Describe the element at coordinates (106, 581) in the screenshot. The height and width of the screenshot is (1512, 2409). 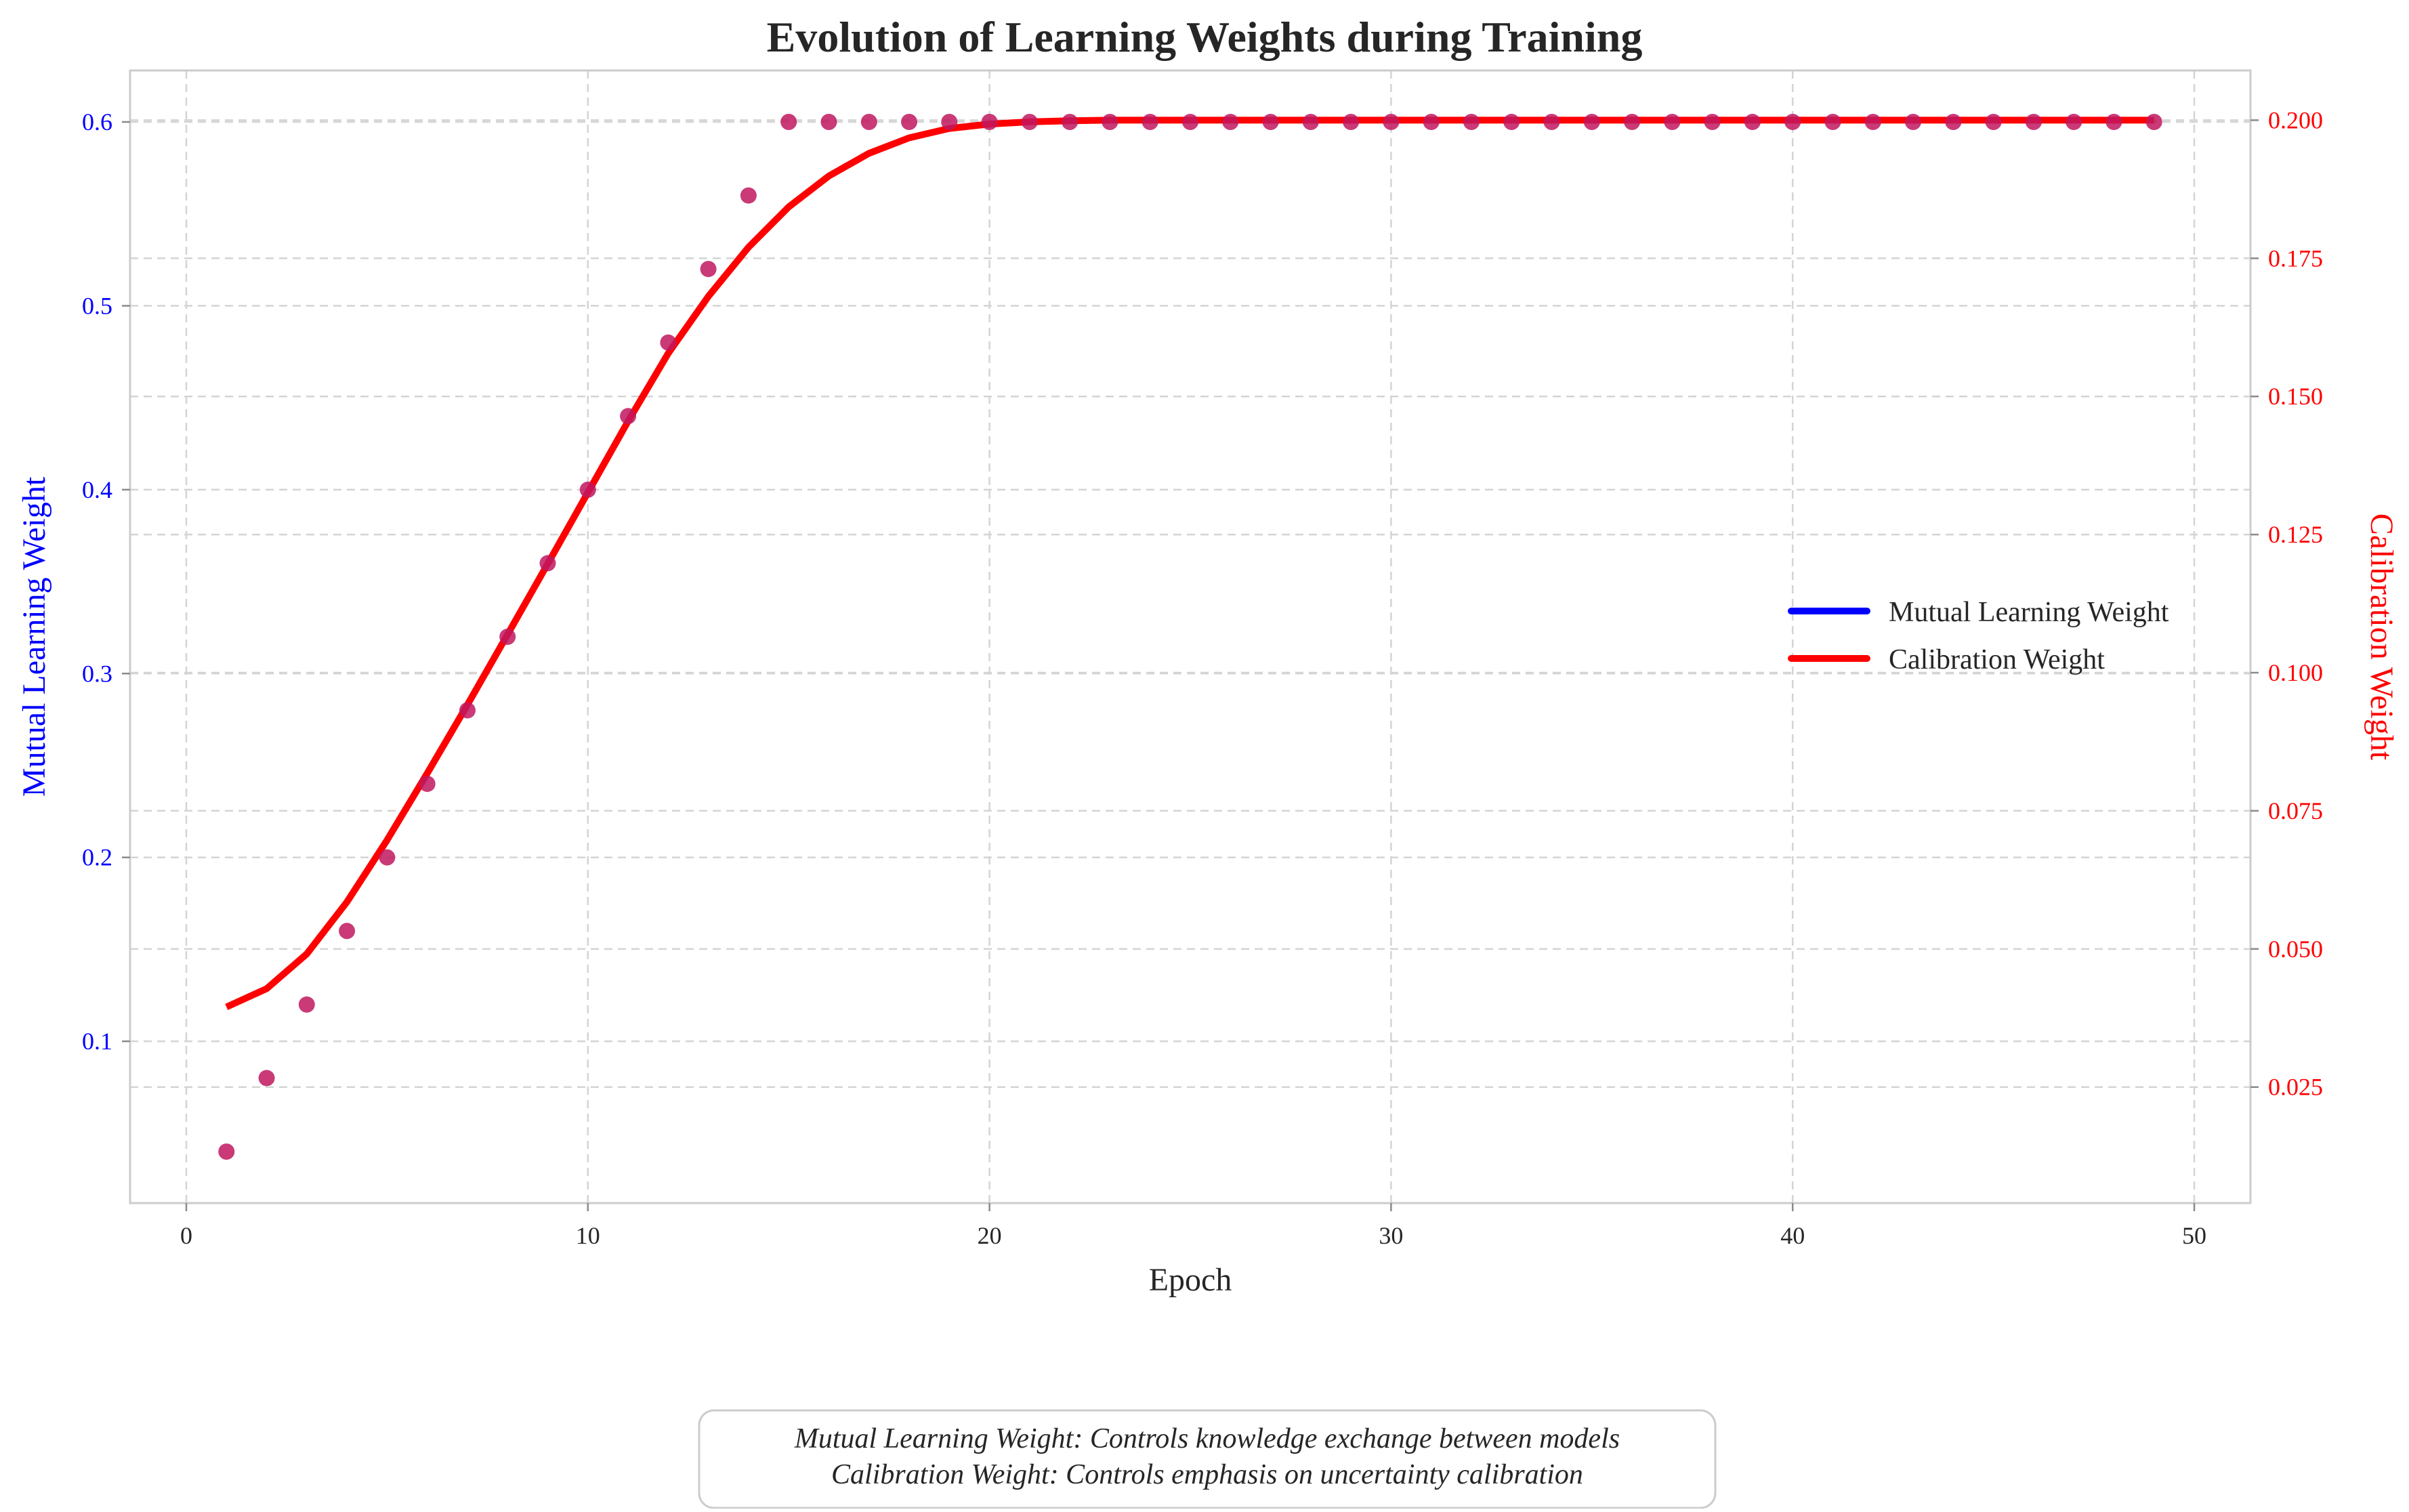
I see `left-axis-ticks: 0.1 0.2 0.3 0.4 0.5 0.6` at that location.